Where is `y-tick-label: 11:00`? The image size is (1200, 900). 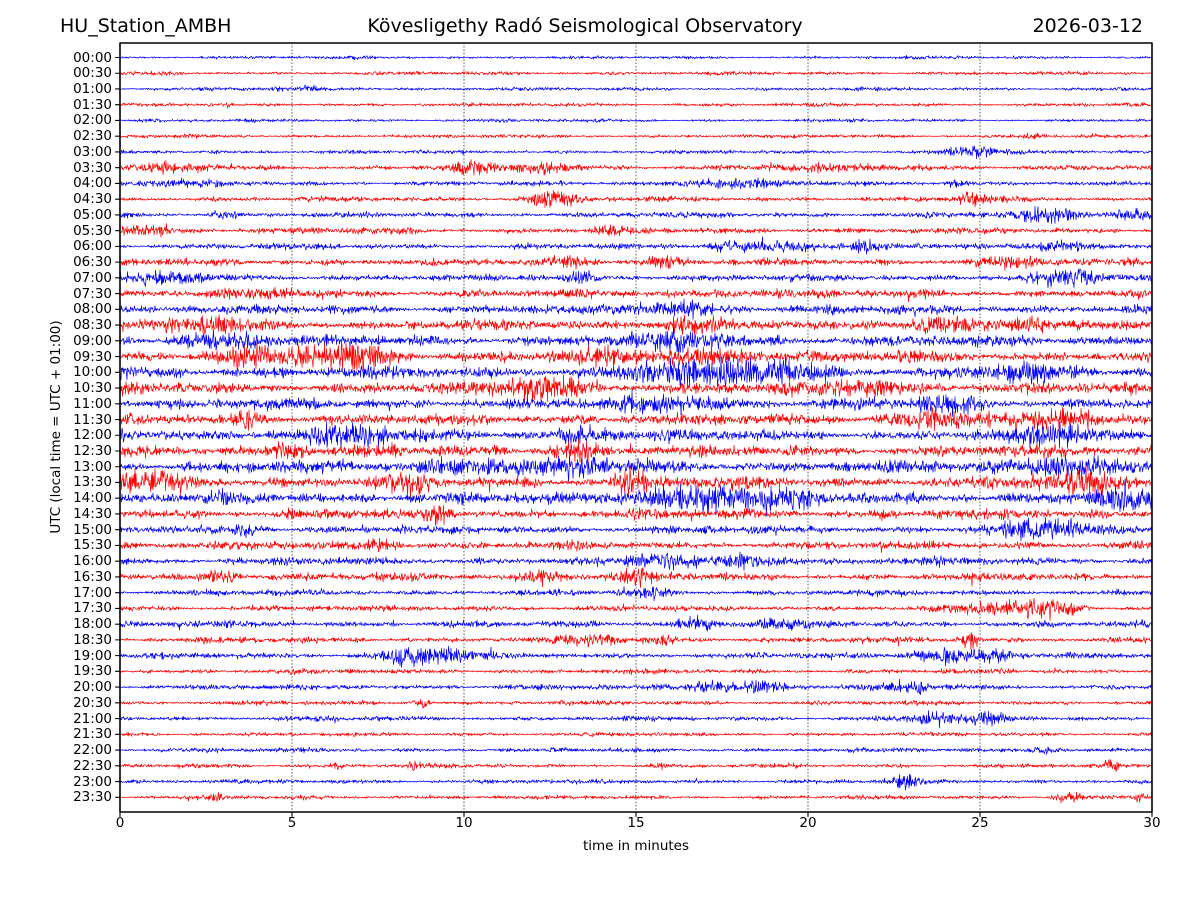 y-tick-label: 11:00 is located at coordinates (92, 403).